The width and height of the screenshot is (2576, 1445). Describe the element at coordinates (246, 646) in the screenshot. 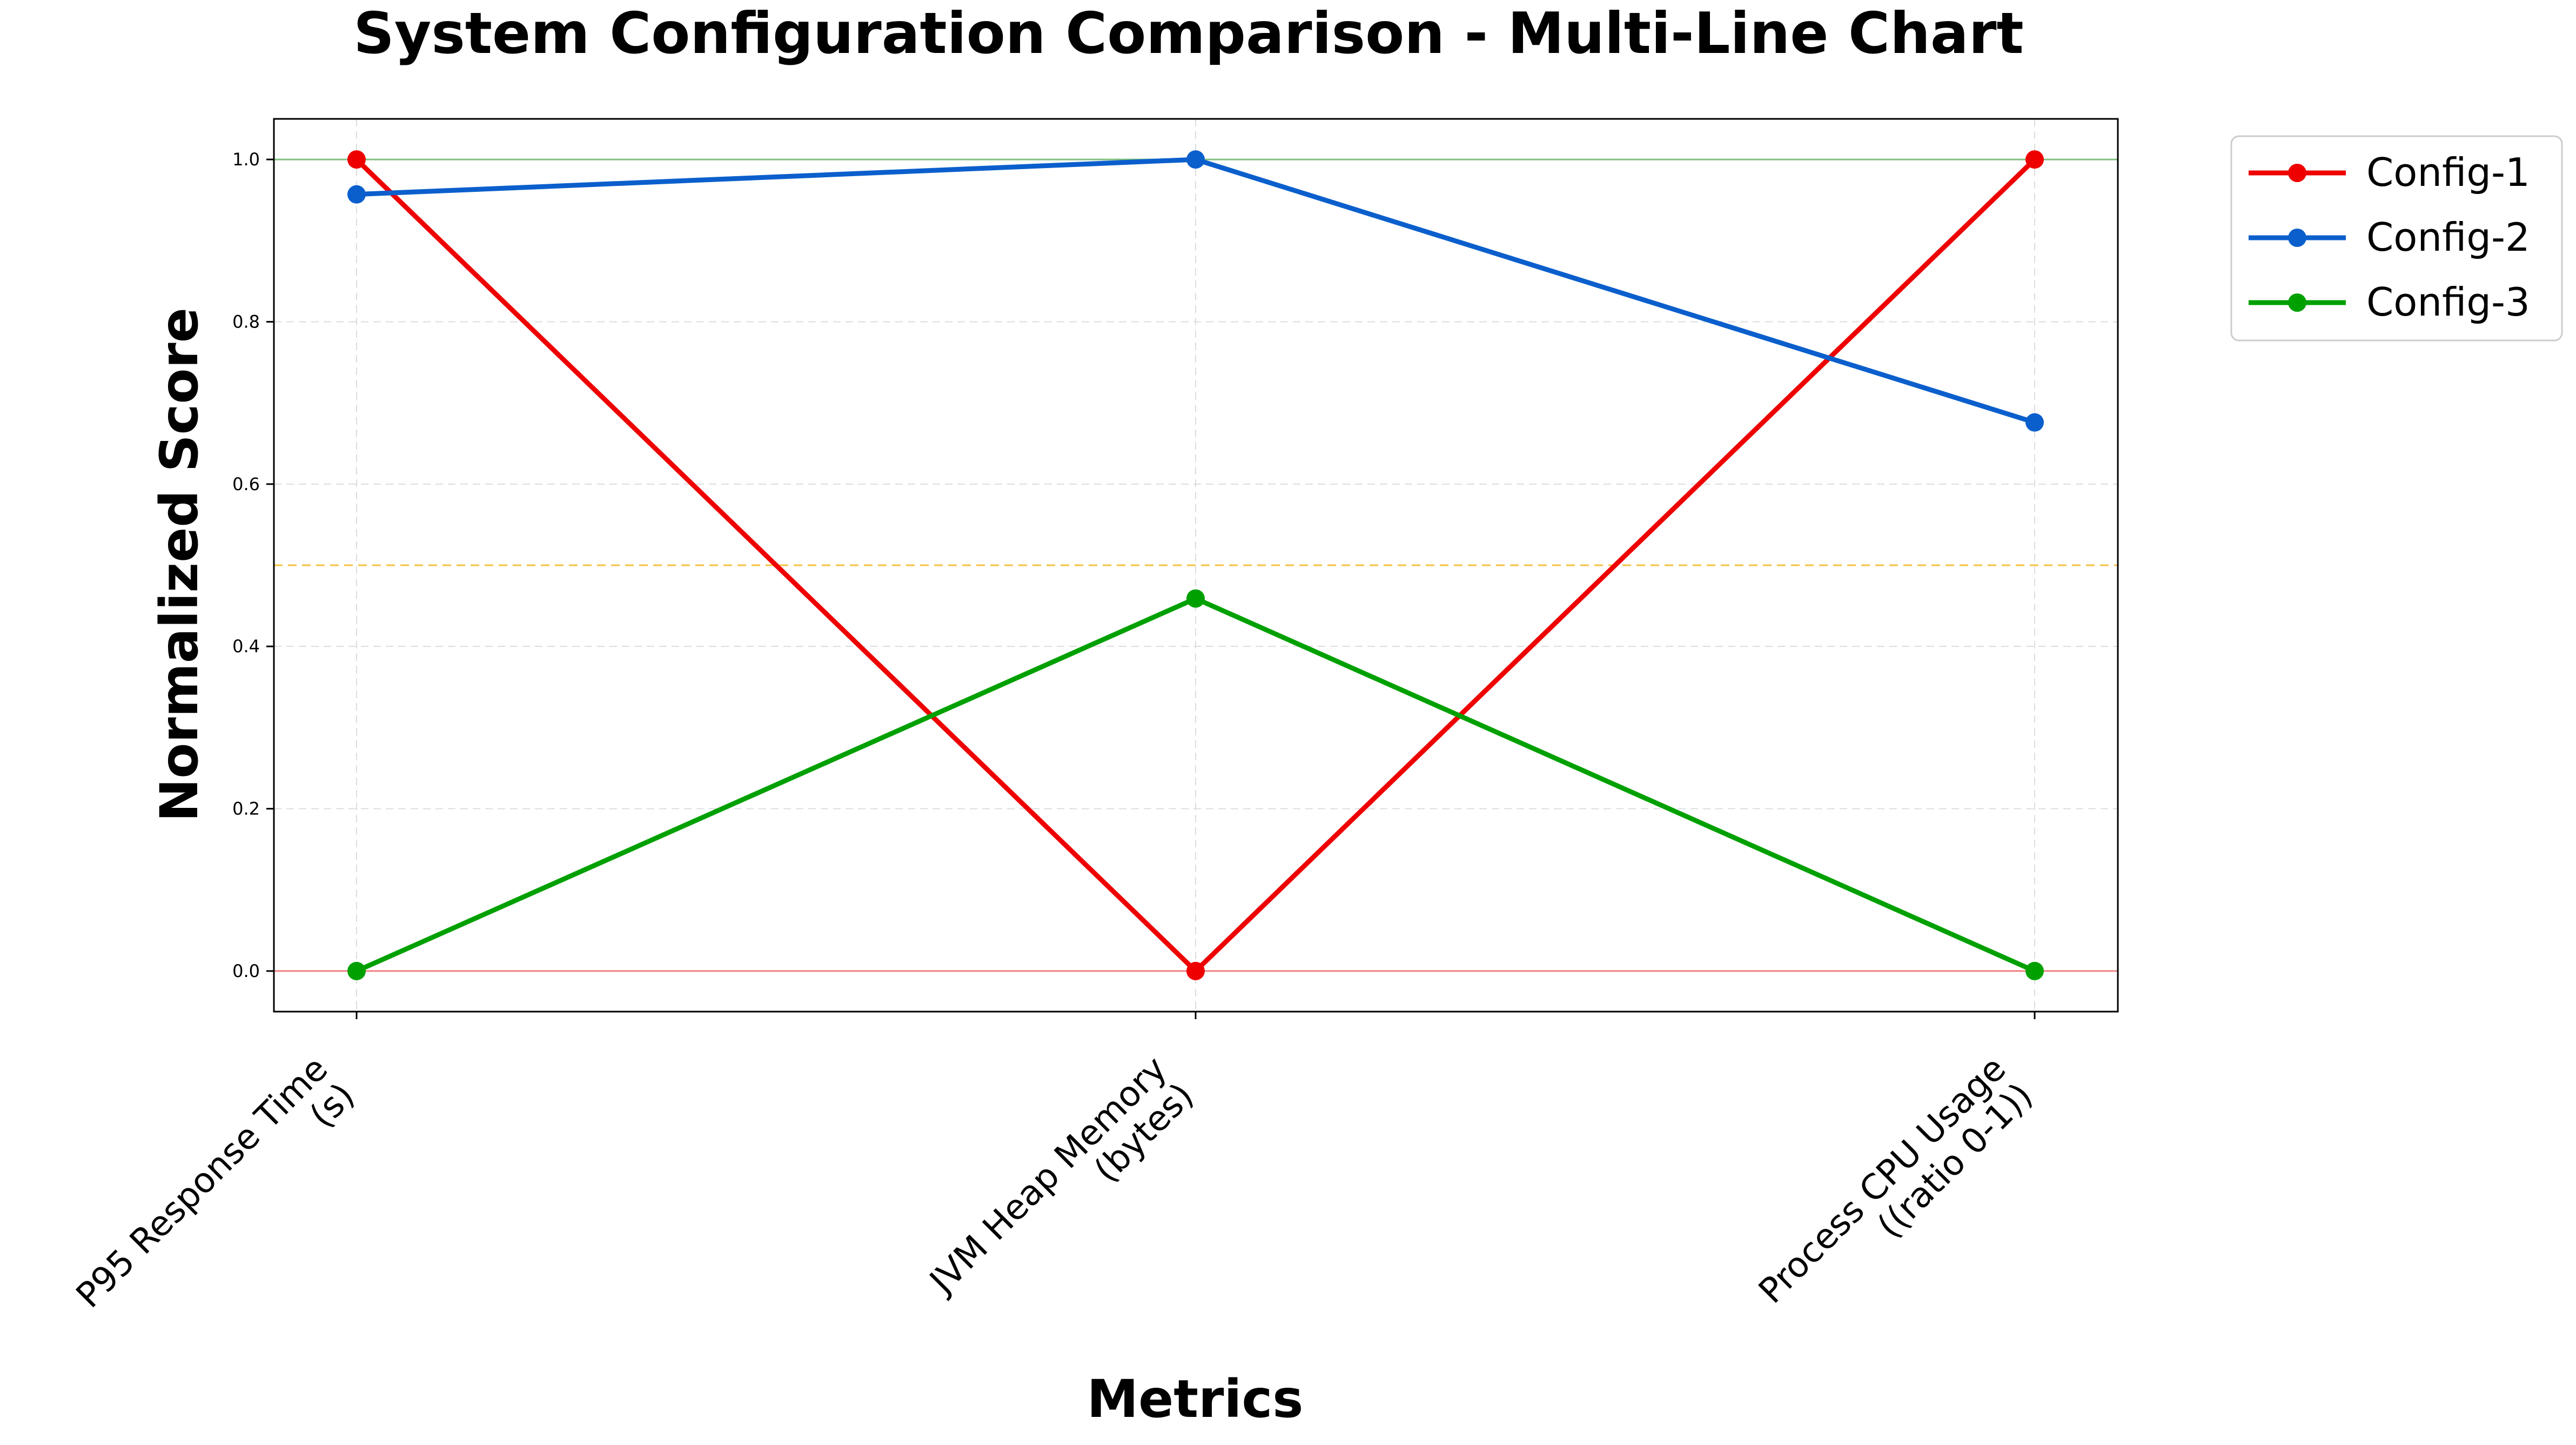

I see `y-tick-label: 0.4` at that location.